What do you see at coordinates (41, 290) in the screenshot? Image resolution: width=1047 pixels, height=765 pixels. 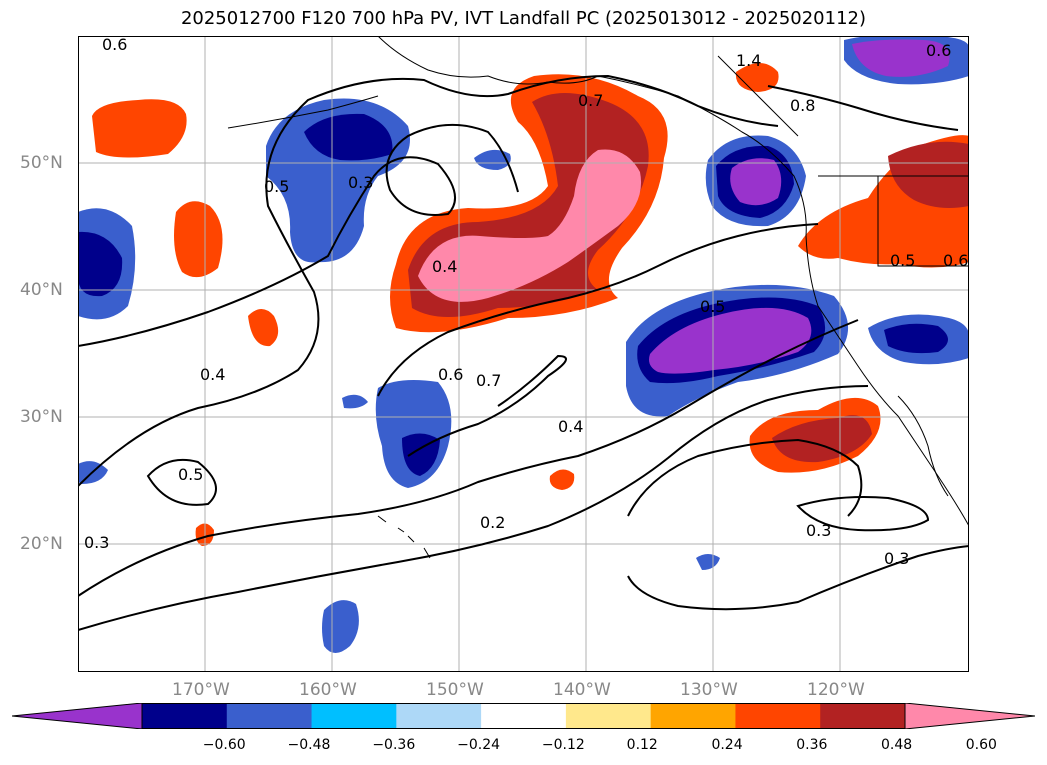 I see `lat-label: 40°N` at bounding box center [41, 290].